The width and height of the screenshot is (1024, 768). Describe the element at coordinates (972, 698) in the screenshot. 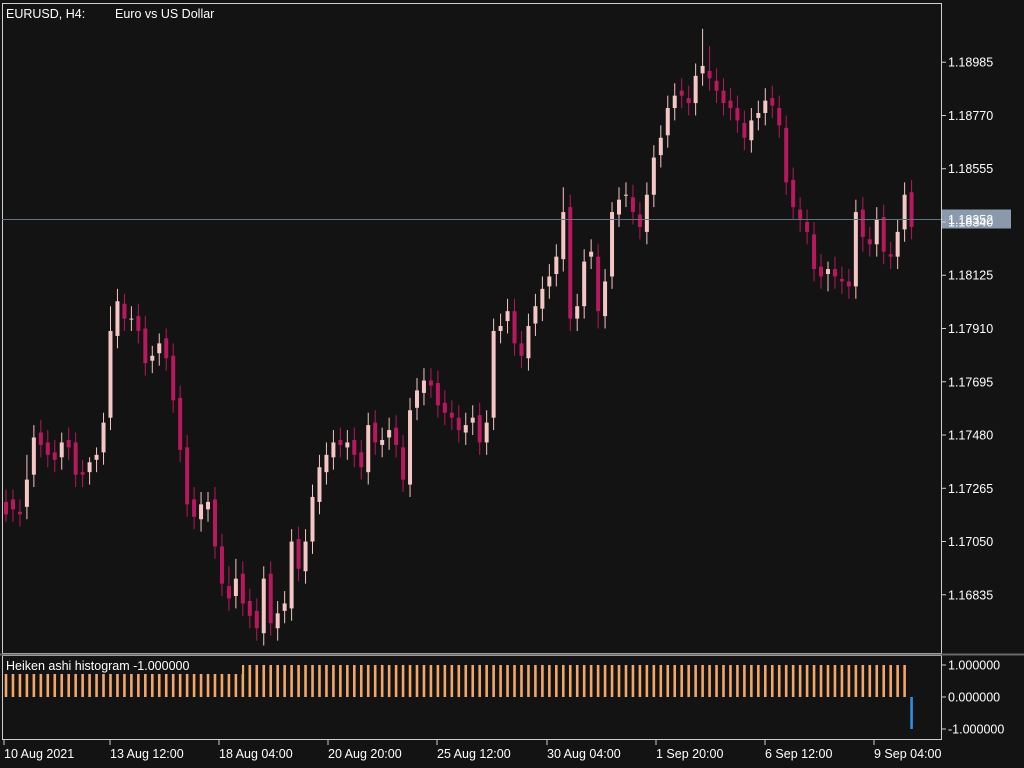

I see `indicator-axis: 1.000000 0.000000 -1.000000` at that location.